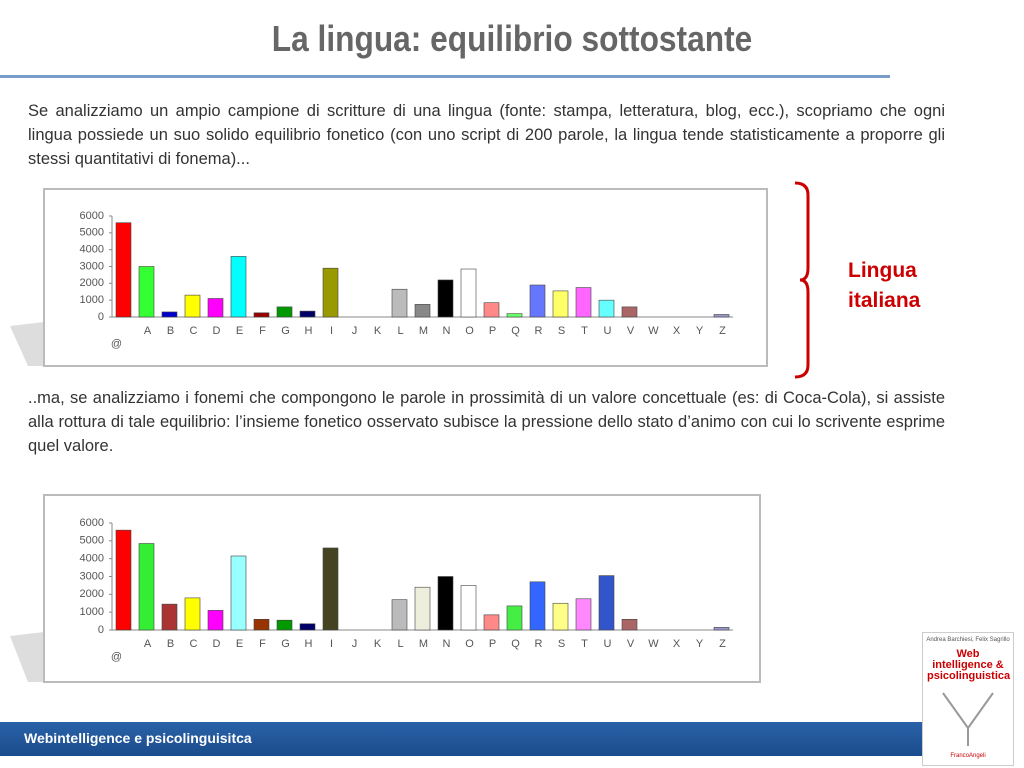  Describe the element at coordinates (512, 38) in the screenshot. I see `slide-title: La lingua: equilibrio sottostante` at that location.